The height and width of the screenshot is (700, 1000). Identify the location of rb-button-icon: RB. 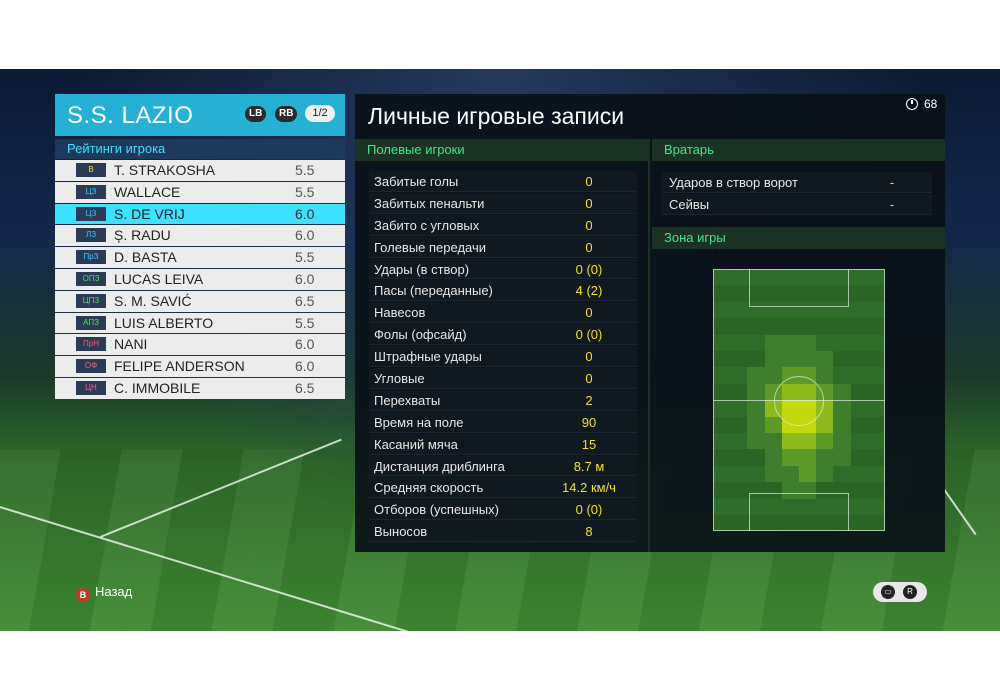
(286, 114).